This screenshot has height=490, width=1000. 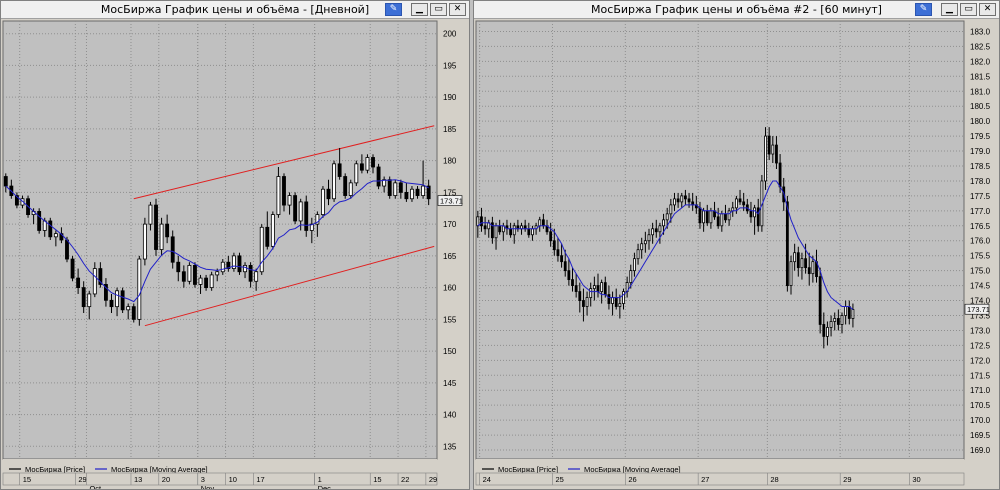 I want to click on y-tick-label: 176.5, so click(x=980, y=226).